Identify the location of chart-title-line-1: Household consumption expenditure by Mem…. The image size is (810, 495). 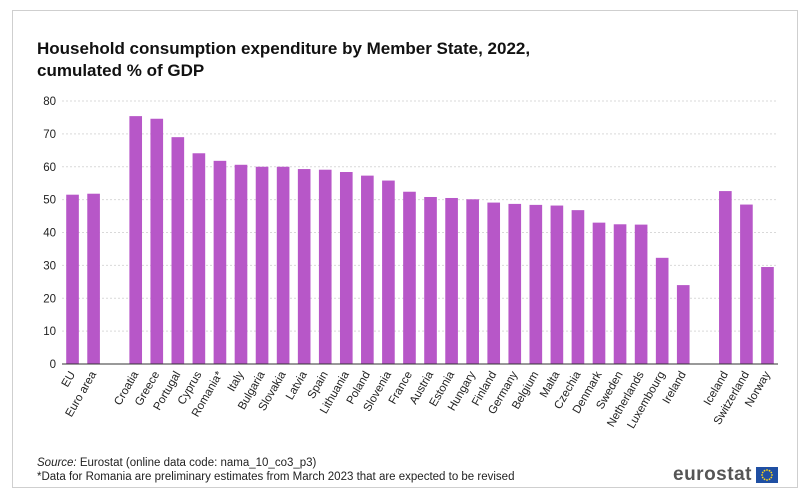
(284, 48).